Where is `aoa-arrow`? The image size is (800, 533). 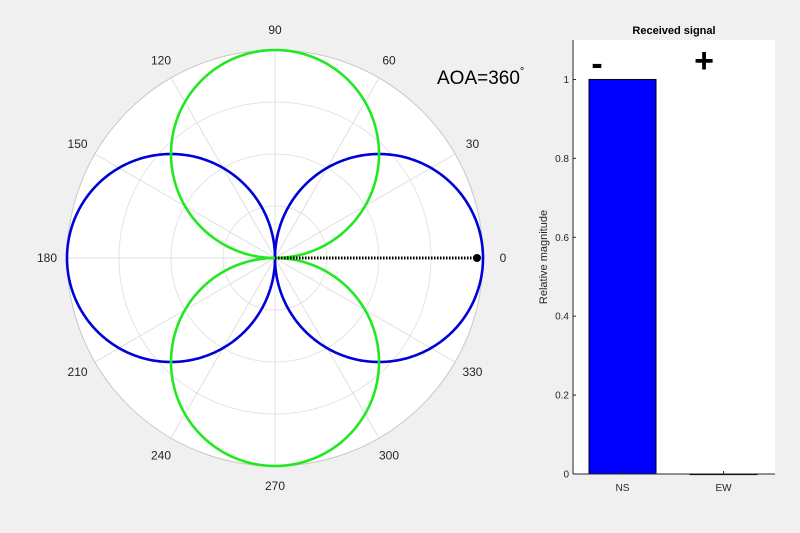 aoa-arrow is located at coordinates (378, 258).